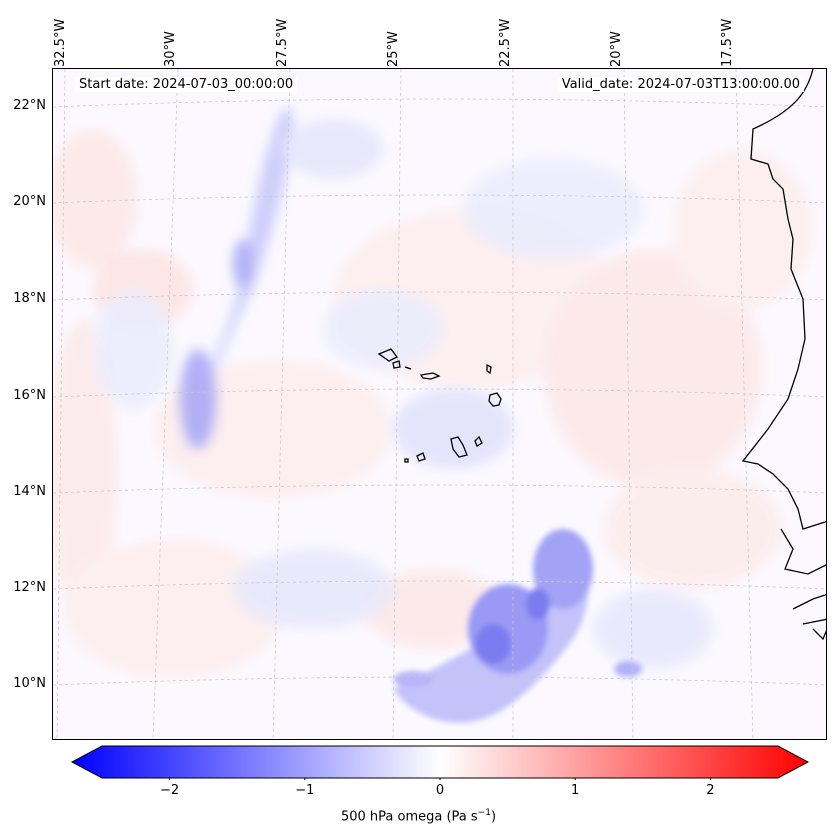  Describe the element at coordinates (393, 49) in the screenshot. I see `lon-label-25w: 25°W` at that location.